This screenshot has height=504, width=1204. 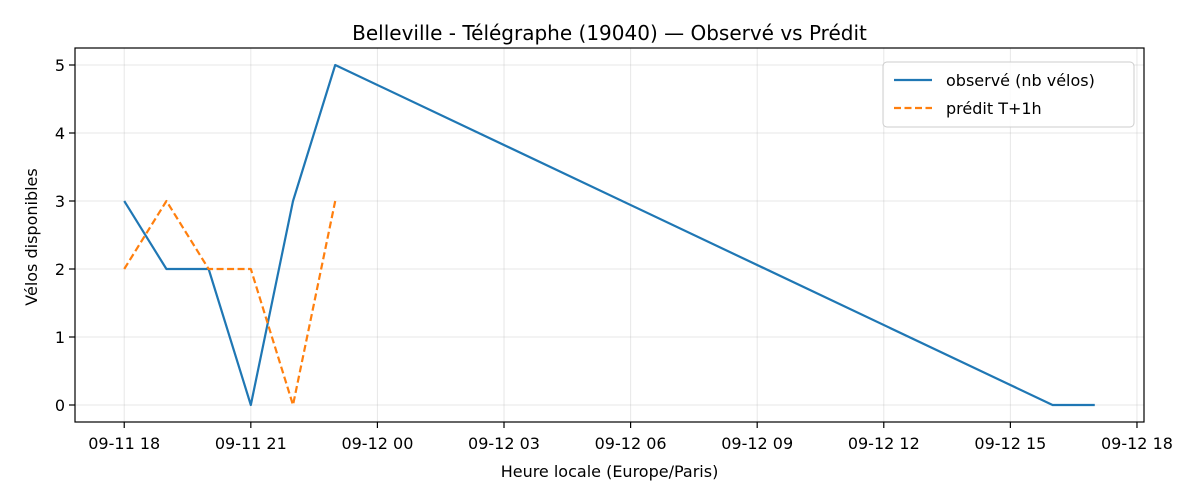 I want to click on y-tick-label: 3, so click(x=60, y=201).